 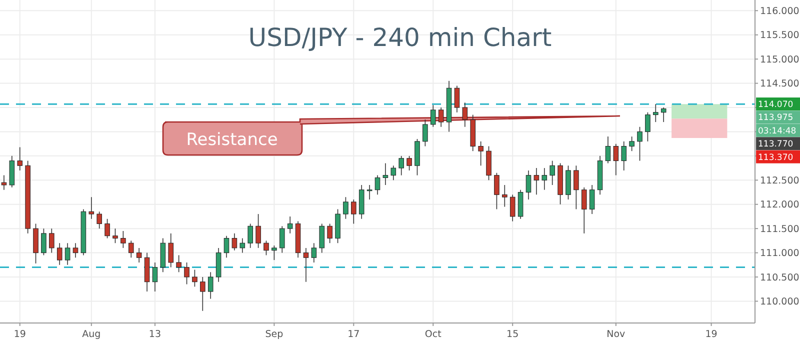 What do you see at coordinates (776, 157) in the screenshot?
I see `text: 113.370` at bounding box center [776, 157].